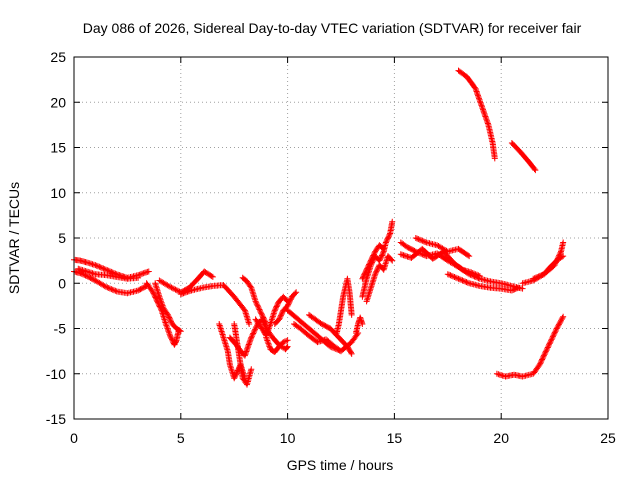  I want to click on y-tick-label: 10, so click(58, 193).